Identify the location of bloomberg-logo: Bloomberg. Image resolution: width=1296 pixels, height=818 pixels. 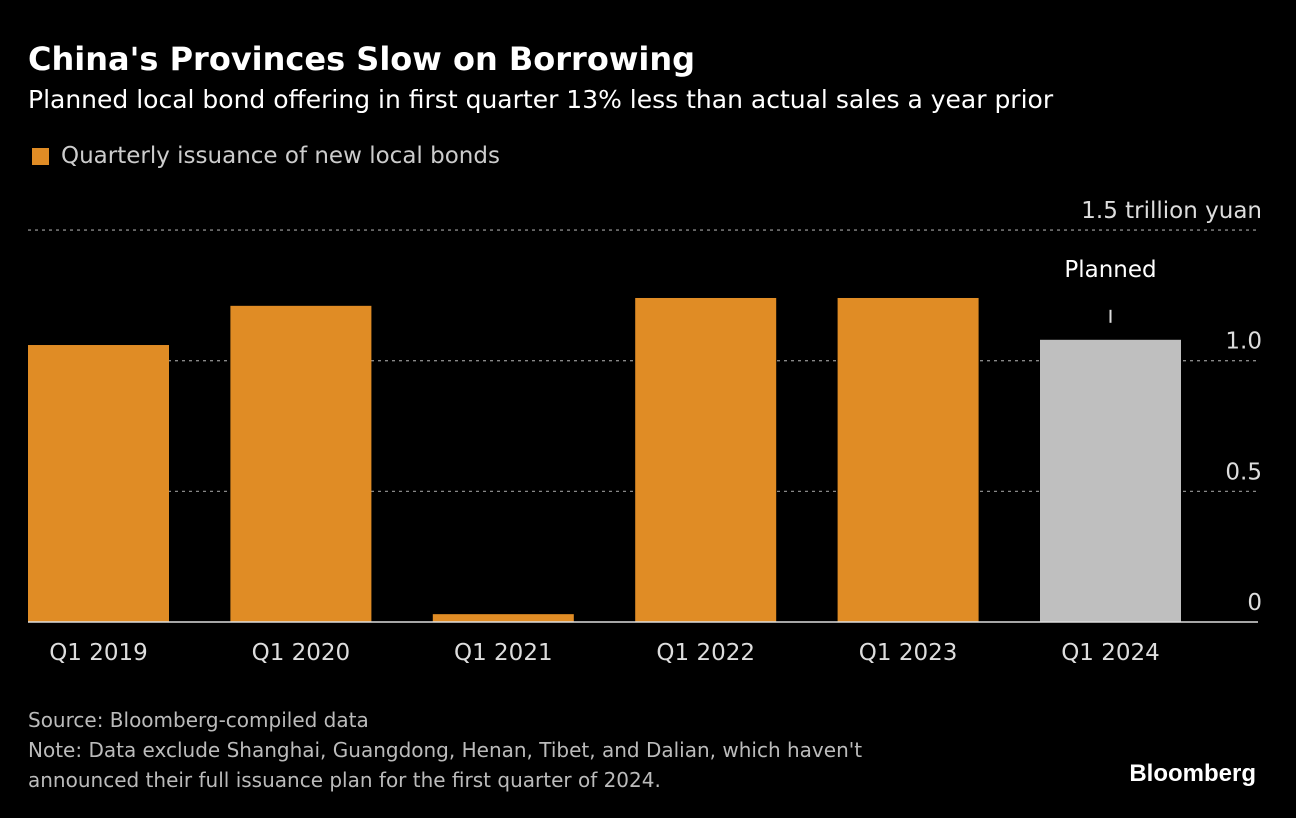
(1192, 773).